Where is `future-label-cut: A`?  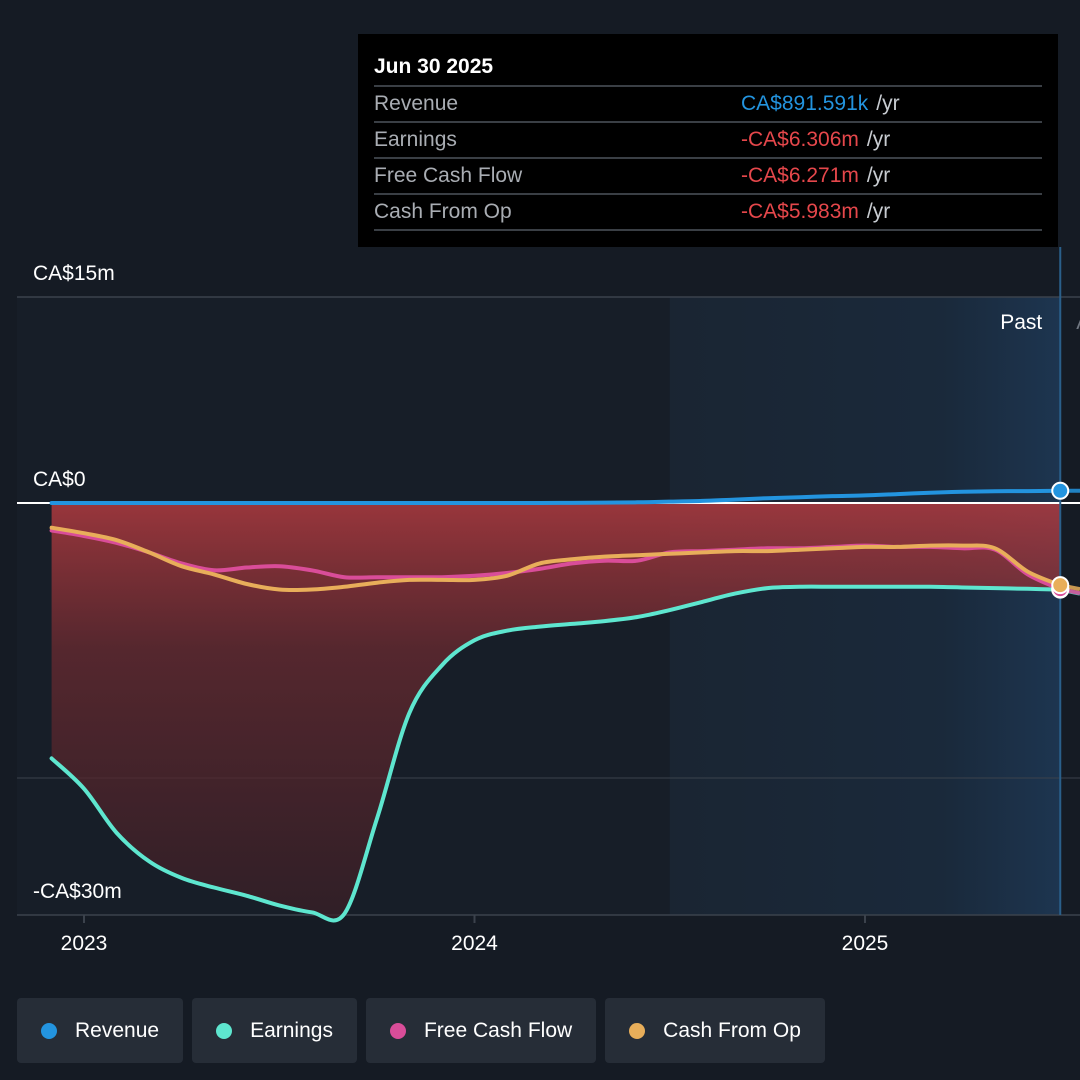 future-label-cut: A is located at coordinates (1078, 322).